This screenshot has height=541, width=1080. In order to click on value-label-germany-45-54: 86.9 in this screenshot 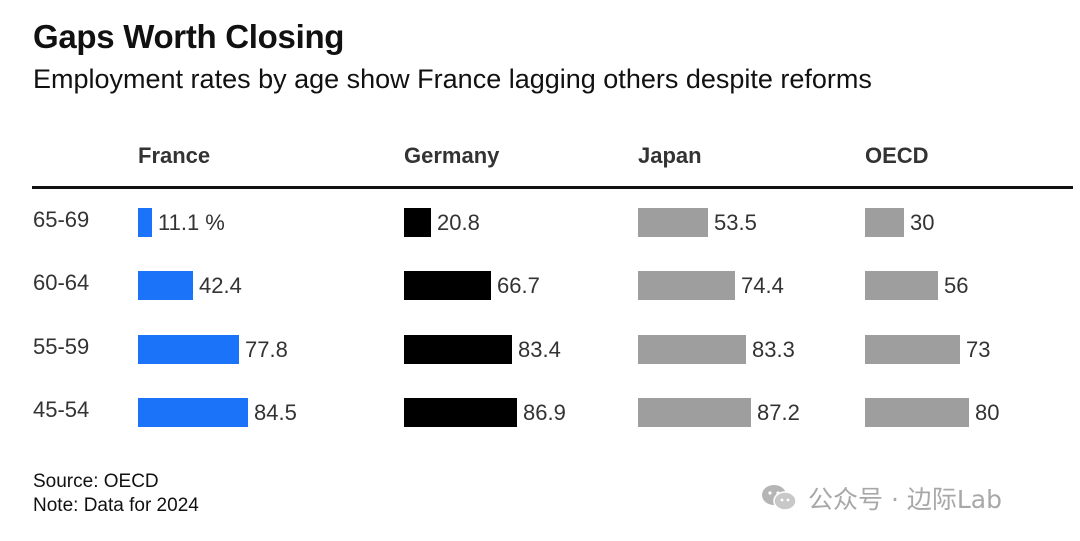, I will do `click(544, 412)`.